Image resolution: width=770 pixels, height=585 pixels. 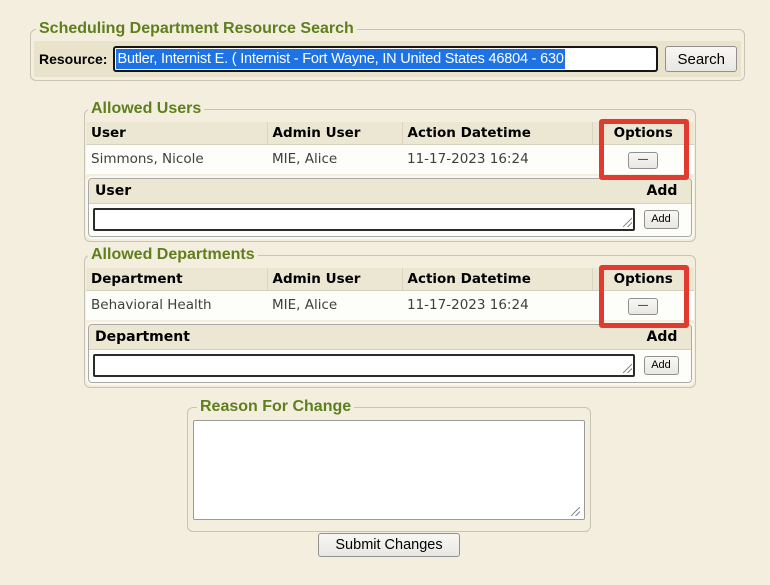 I want to click on add-department-button: Add, so click(x=661, y=365).